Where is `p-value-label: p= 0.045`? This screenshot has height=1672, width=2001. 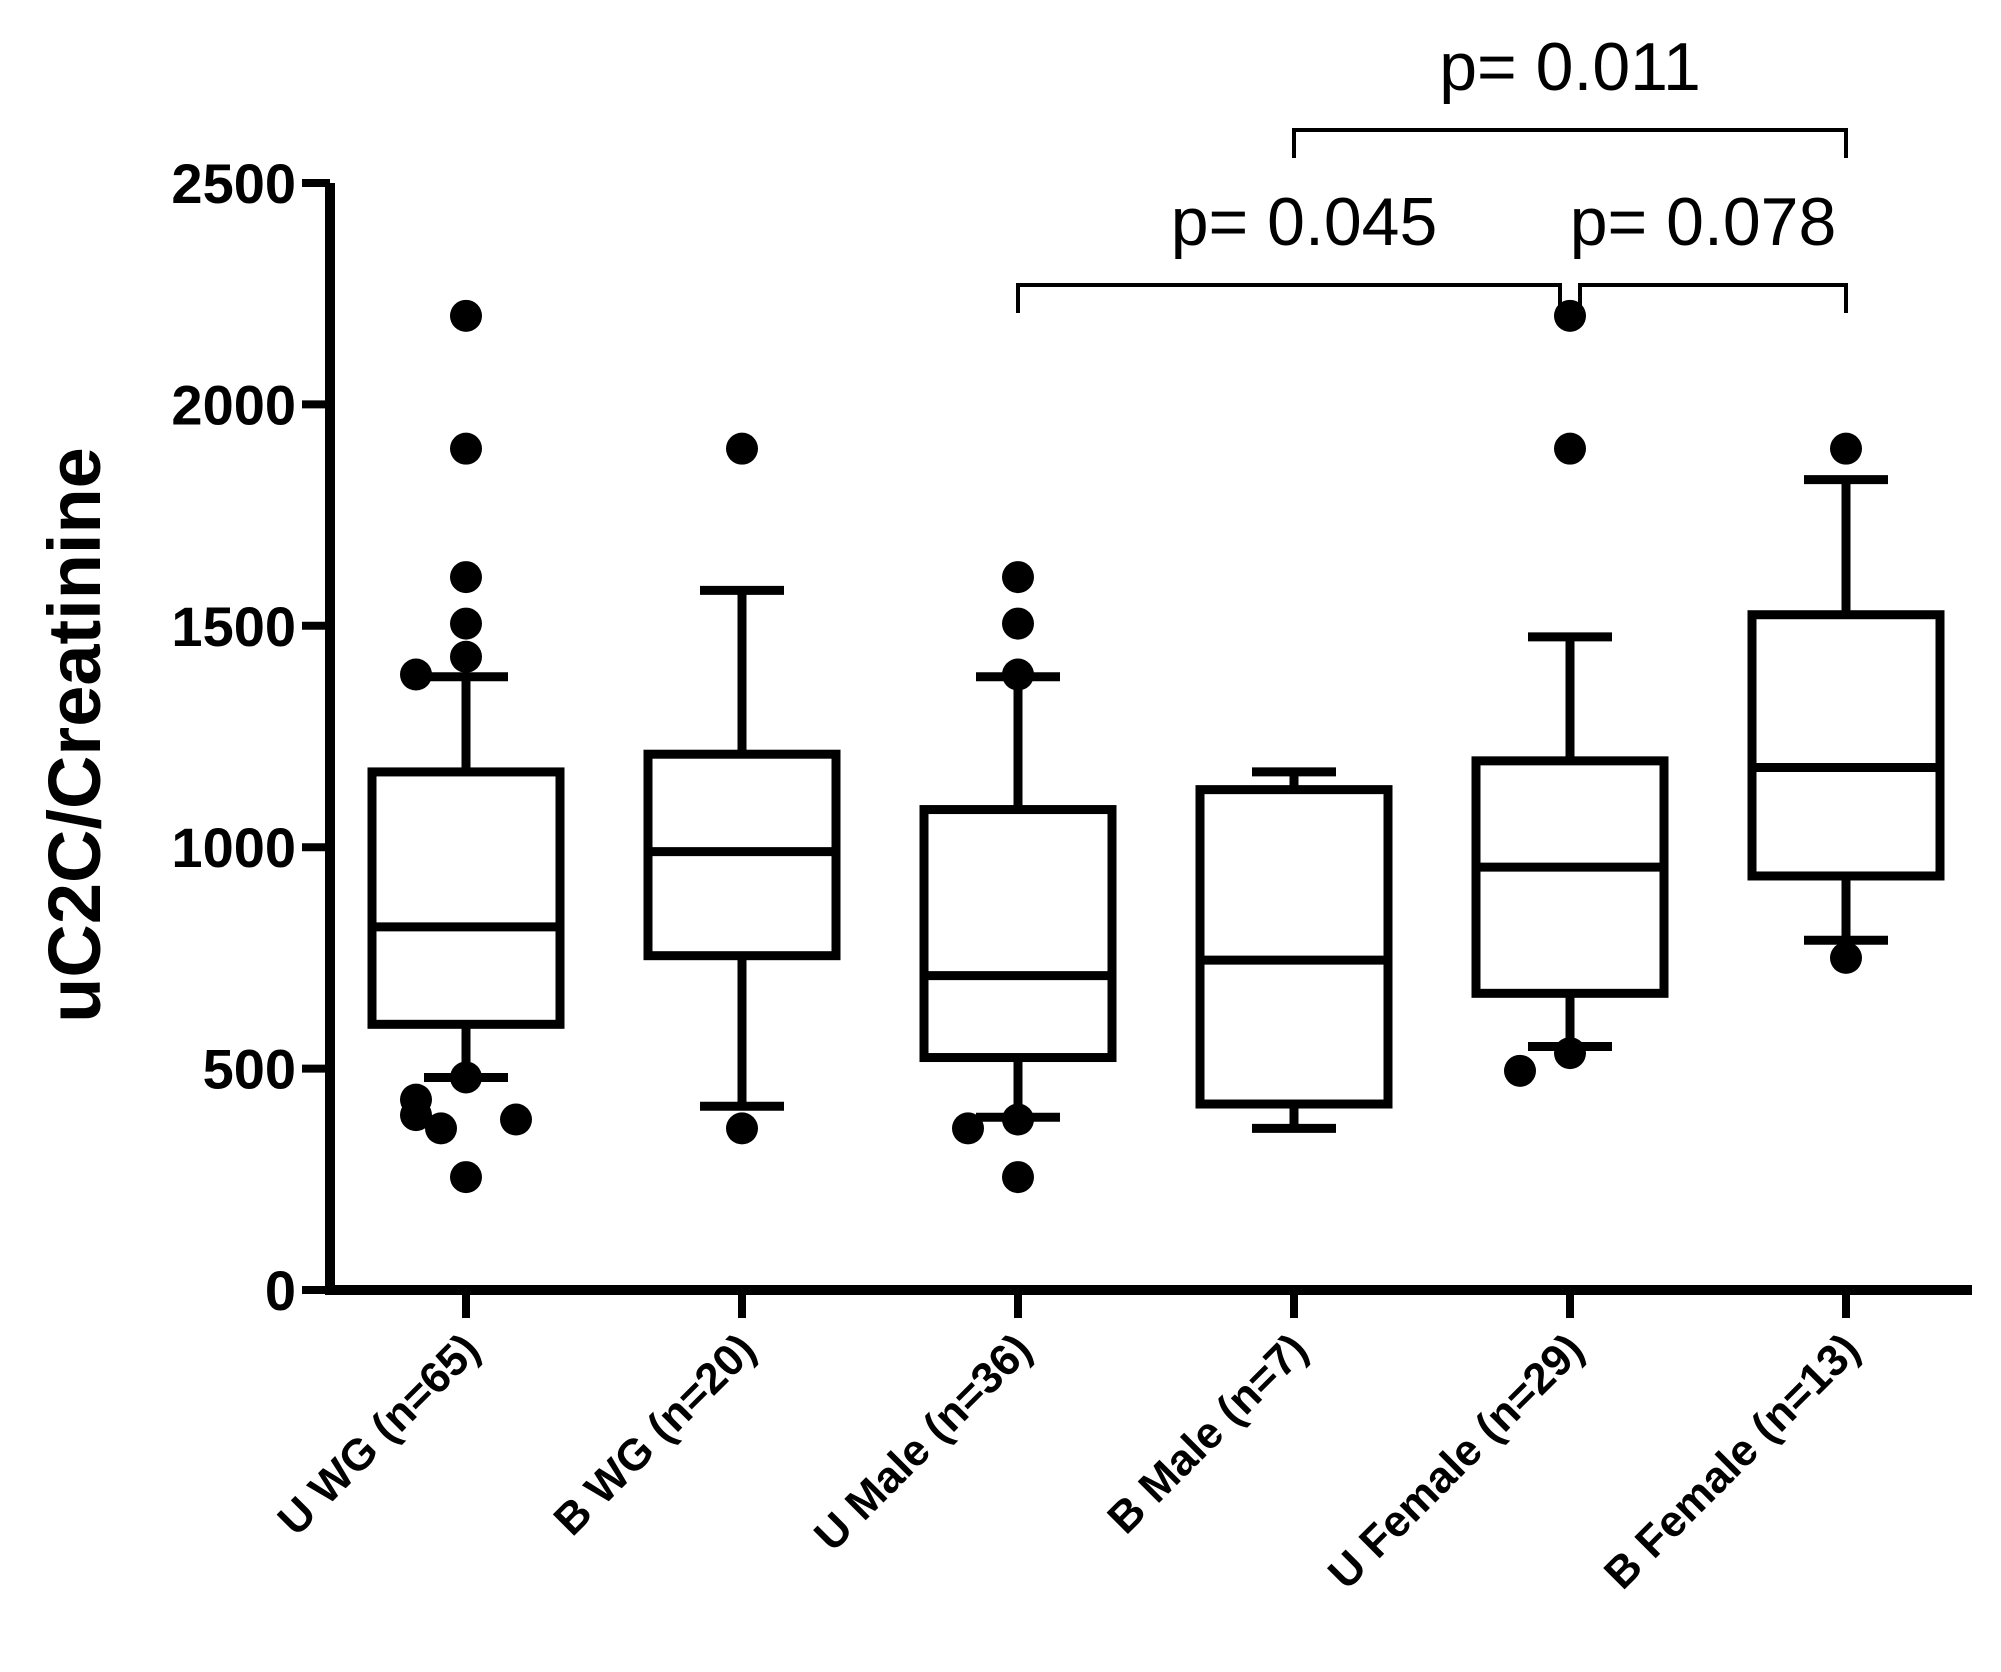 p-value-label: p= 0.045 is located at coordinates (1304, 222).